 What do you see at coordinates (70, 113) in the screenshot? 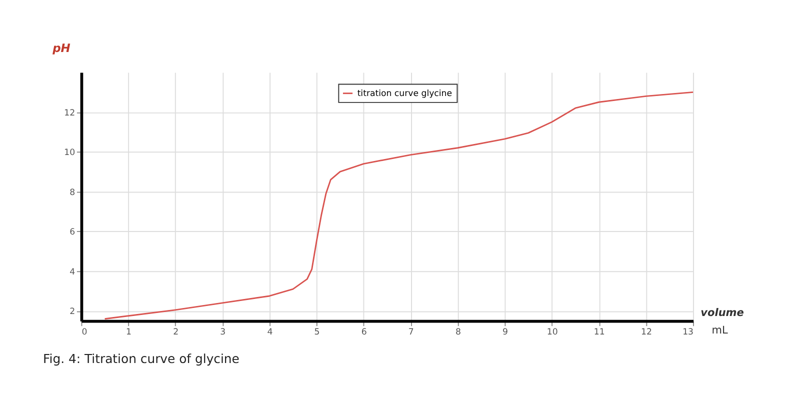
I see `y-tick-label: 12` at bounding box center [70, 113].